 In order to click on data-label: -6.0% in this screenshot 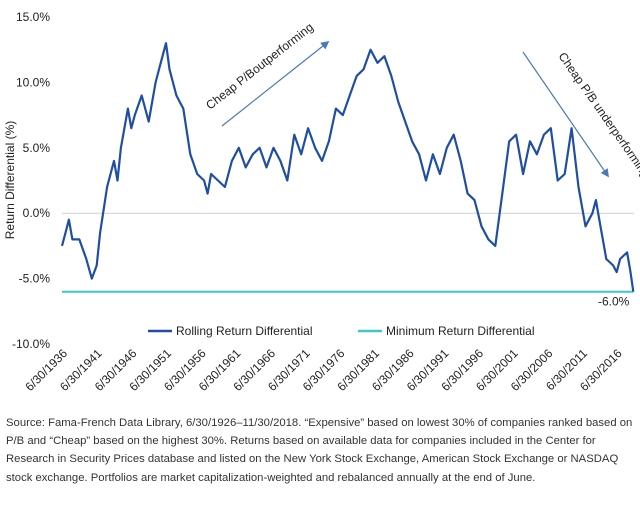, I will do `click(614, 302)`.